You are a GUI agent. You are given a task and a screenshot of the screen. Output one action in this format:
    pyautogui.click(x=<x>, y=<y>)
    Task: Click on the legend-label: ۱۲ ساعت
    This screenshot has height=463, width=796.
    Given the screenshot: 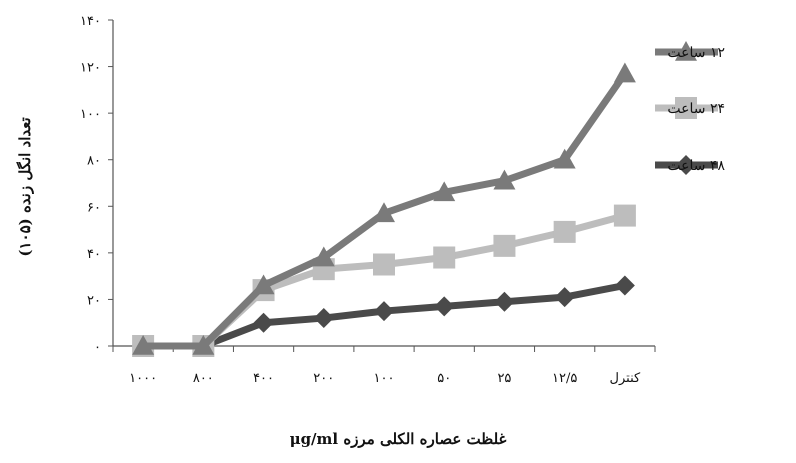 What is the action you would take?
    pyautogui.click(x=696, y=53)
    